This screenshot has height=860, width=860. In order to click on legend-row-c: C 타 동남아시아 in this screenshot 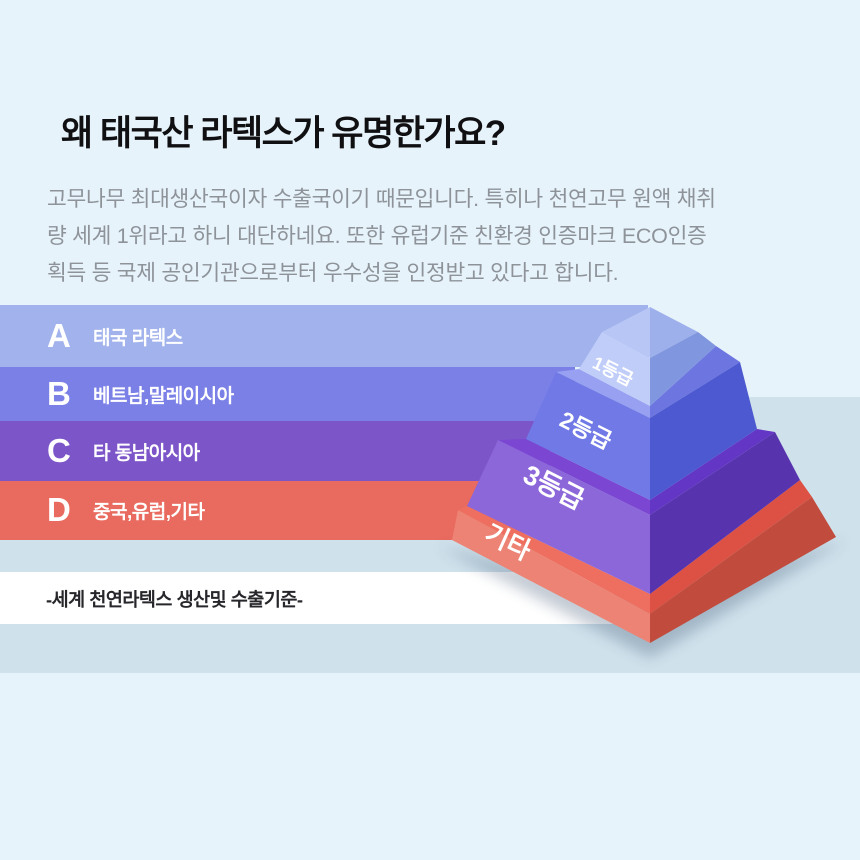, I will do `click(275, 451)`.